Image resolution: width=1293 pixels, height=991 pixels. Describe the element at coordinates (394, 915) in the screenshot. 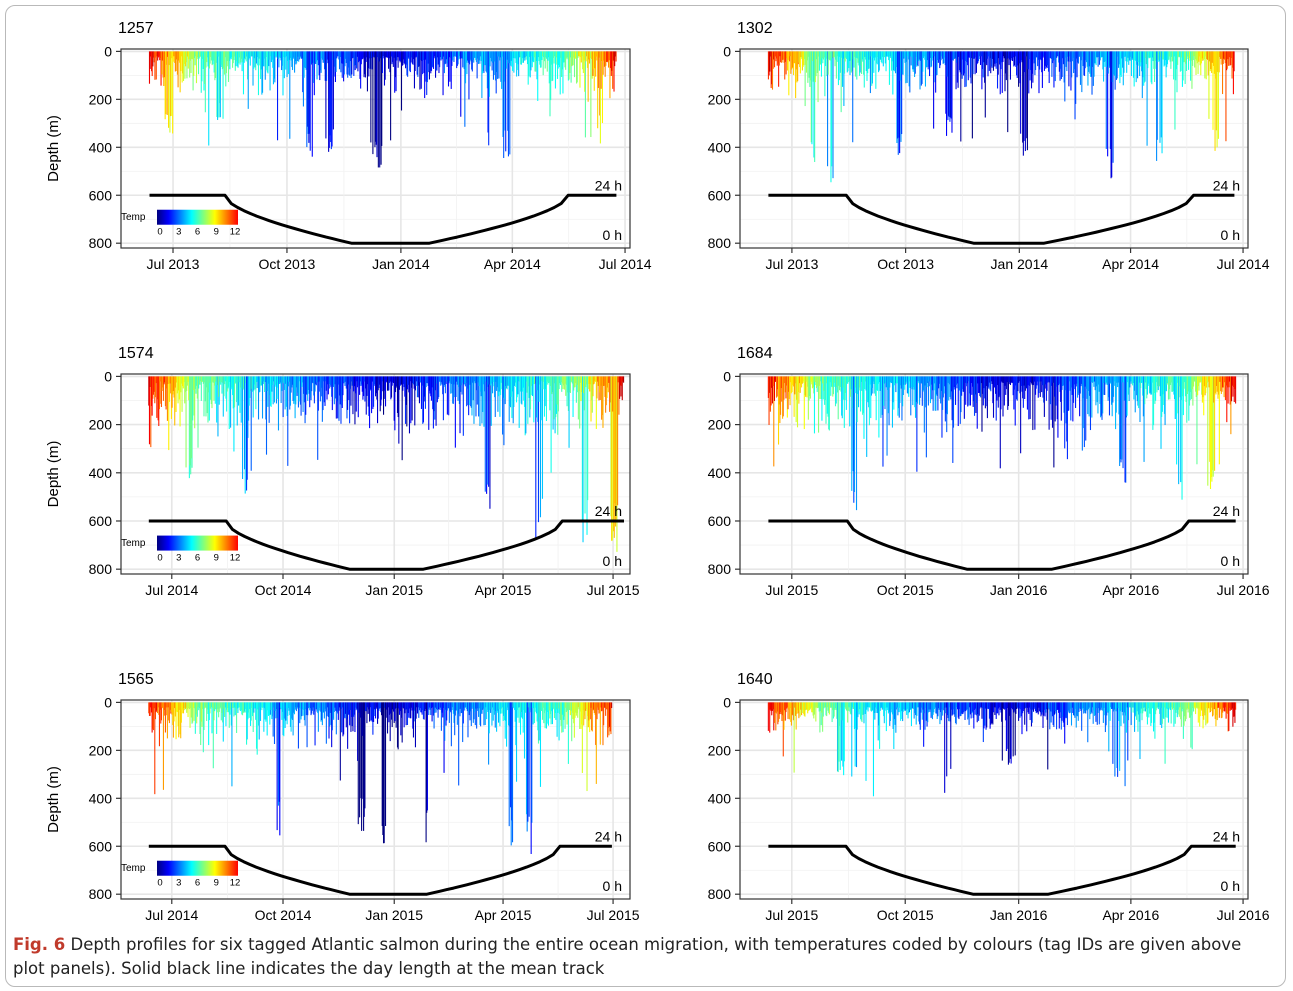

I see `x-tick-label: Jan 2015` at that location.